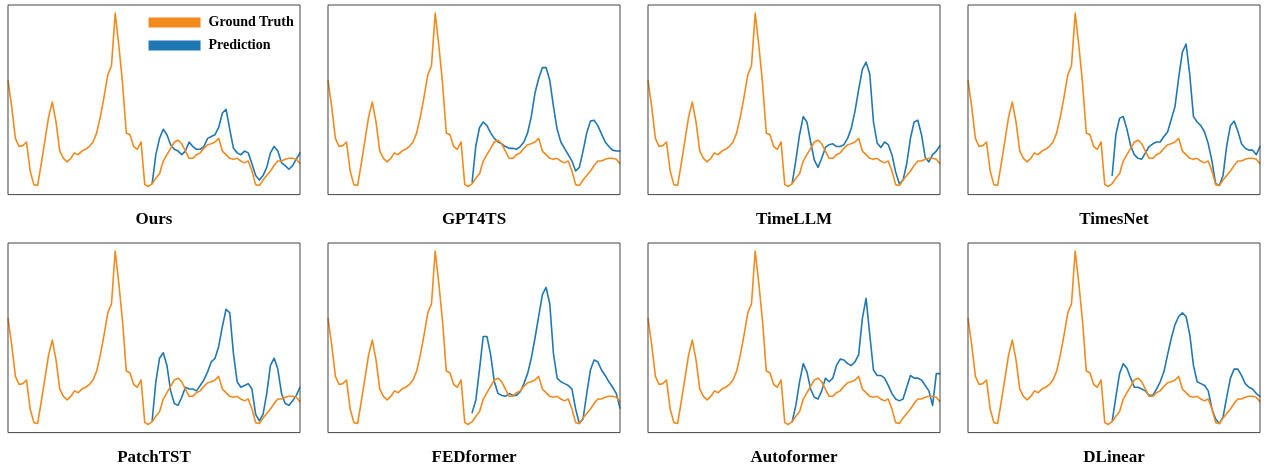 The height and width of the screenshot is (475, 1281). I want to click on text: GPT4TS, so click(474, 219).